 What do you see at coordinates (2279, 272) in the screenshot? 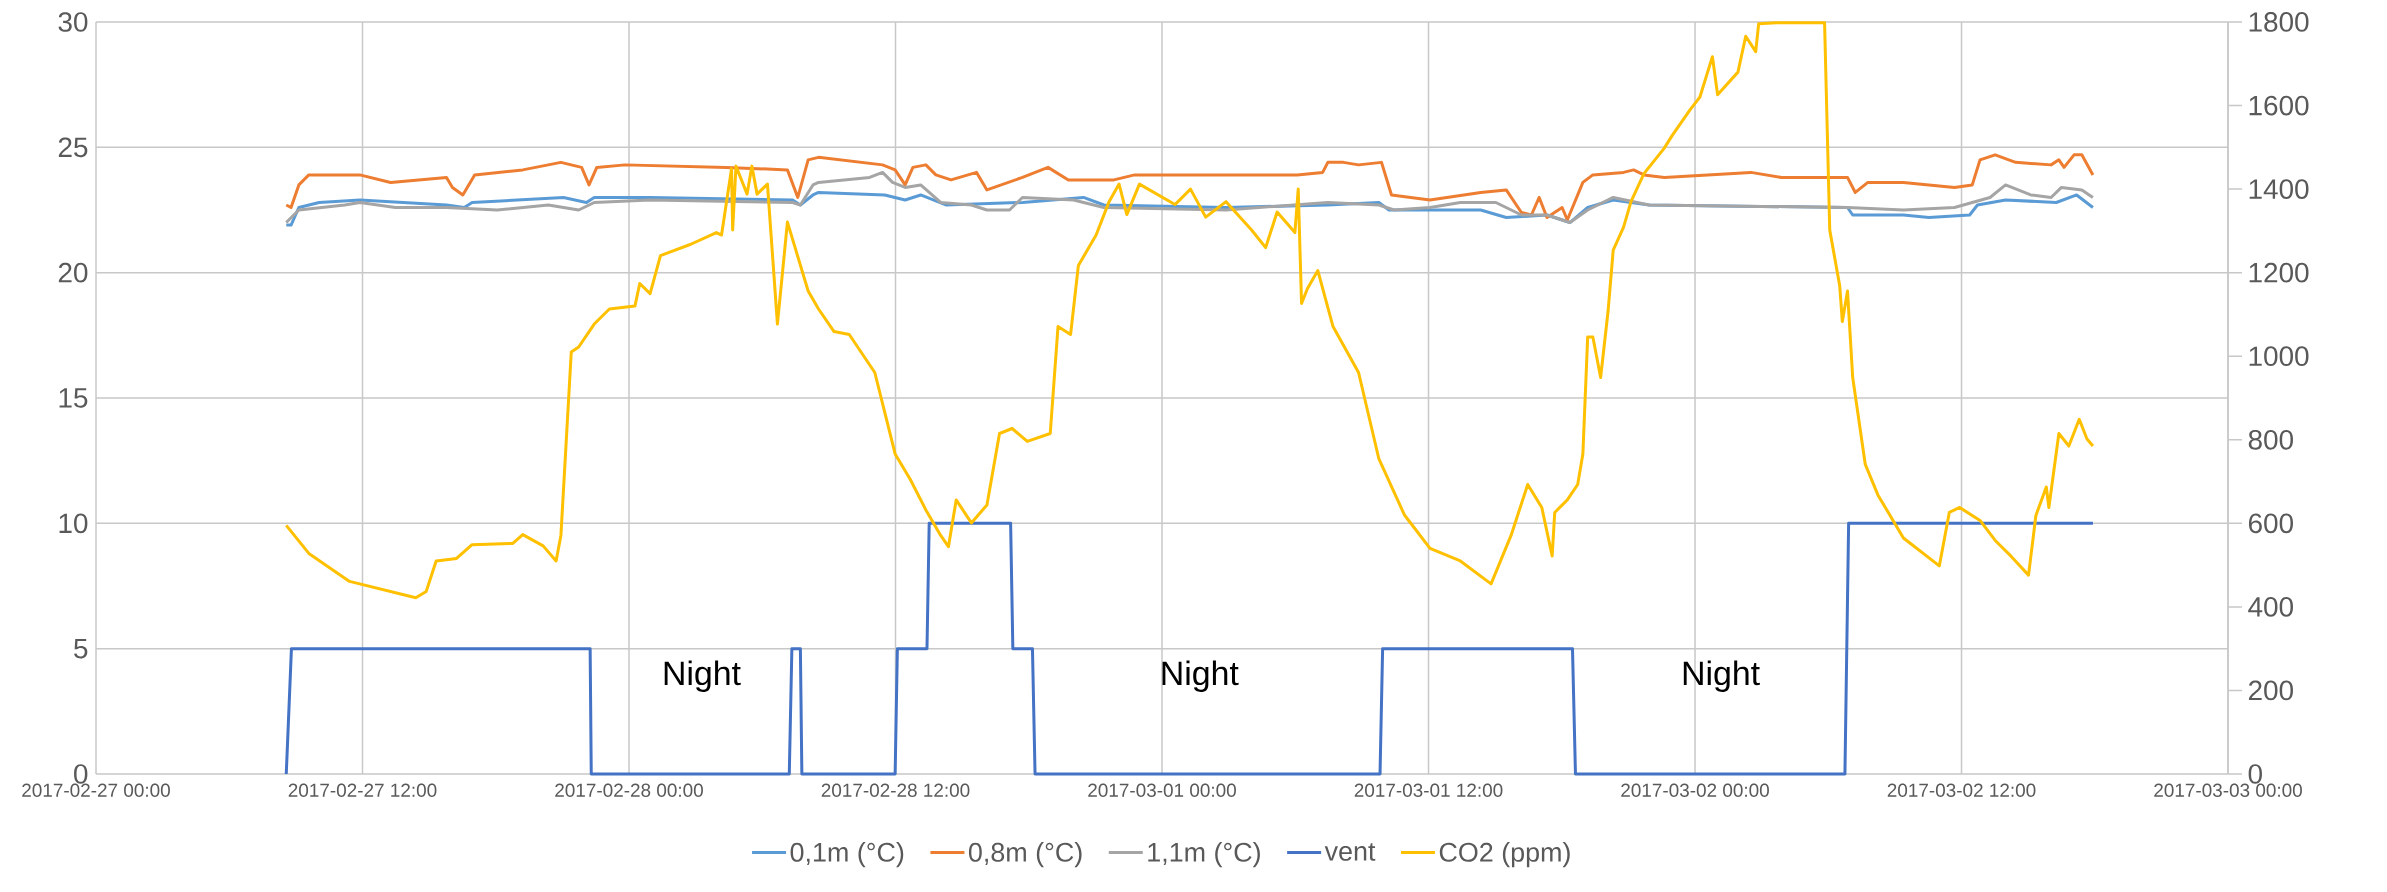
I see `y2-tick-label: 1200` at bounding box center [2279, 272].